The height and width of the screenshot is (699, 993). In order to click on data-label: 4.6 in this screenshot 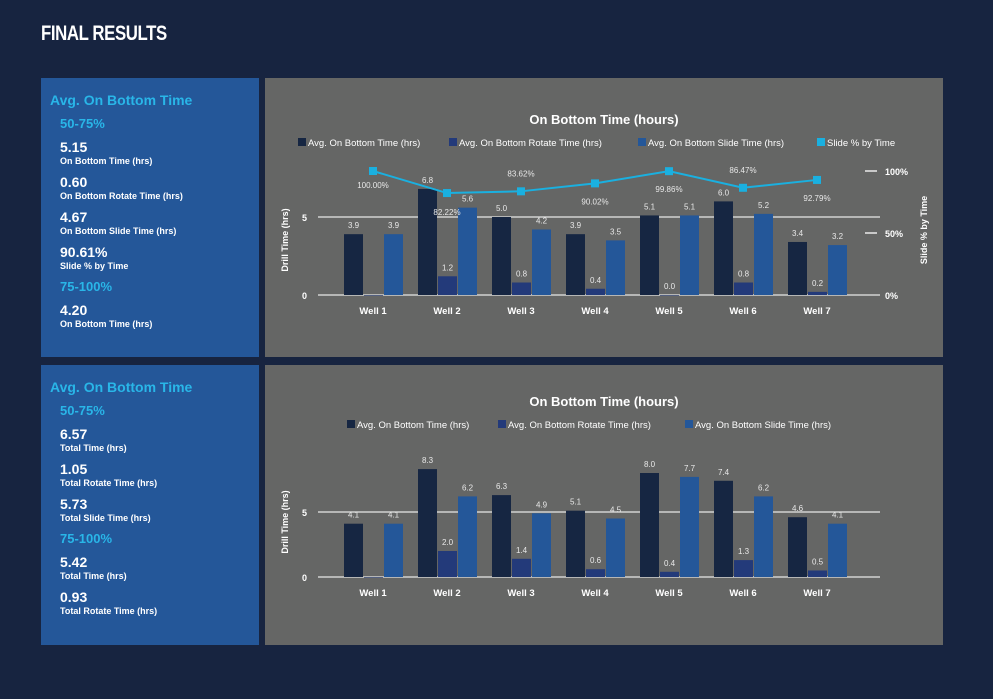, I will do `click(798, 508)`.